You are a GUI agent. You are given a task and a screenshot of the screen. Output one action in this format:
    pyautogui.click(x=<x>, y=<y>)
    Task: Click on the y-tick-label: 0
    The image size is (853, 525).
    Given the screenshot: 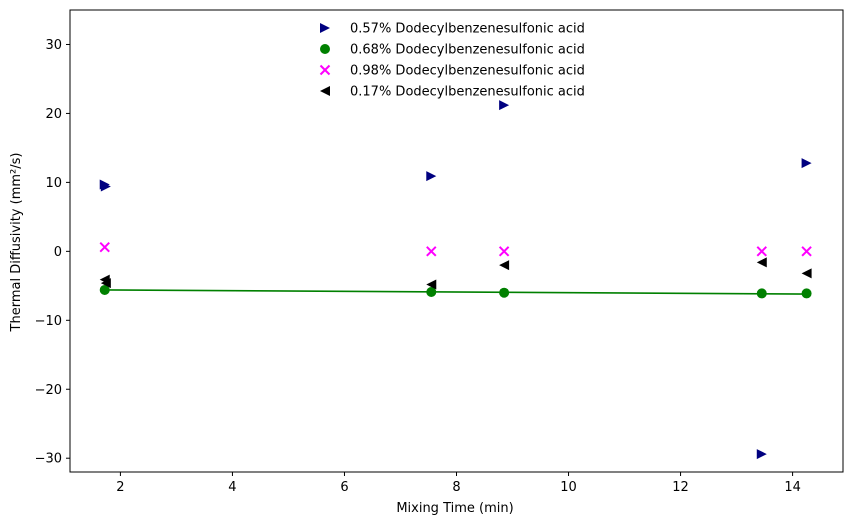 What is the action you would take?
    pyautogui.click(x=58, y=252)
    